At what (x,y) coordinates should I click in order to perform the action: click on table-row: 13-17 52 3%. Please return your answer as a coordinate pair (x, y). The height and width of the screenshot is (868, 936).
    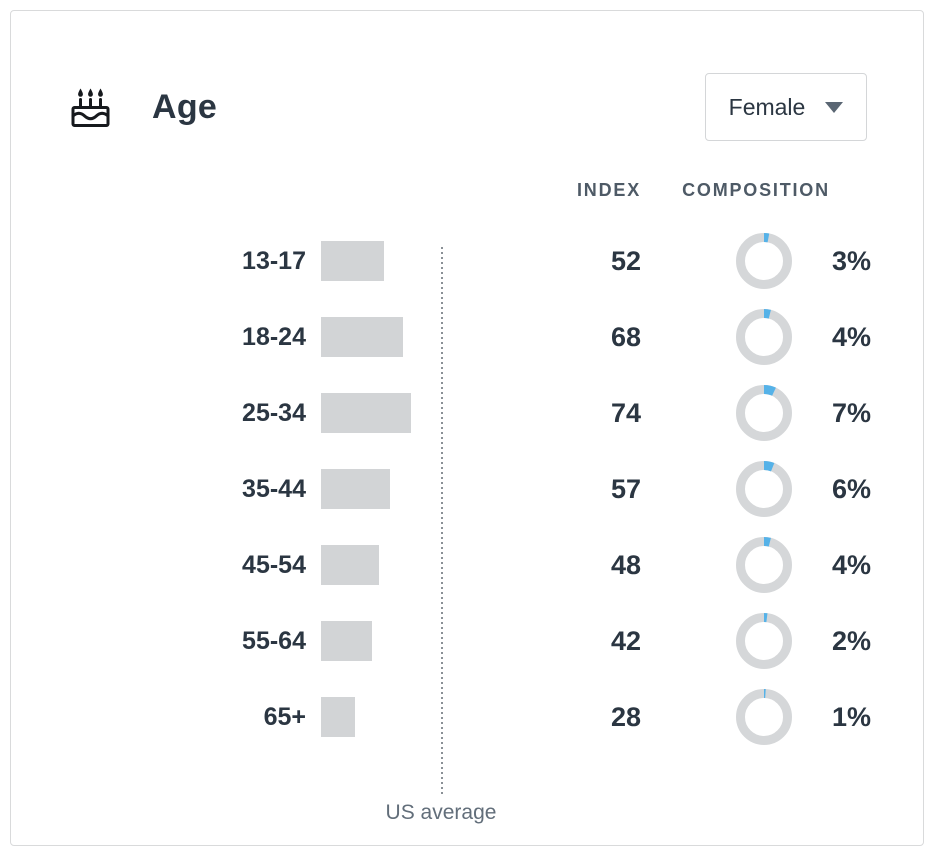
    Looking at the image, I should click on (467, 261).